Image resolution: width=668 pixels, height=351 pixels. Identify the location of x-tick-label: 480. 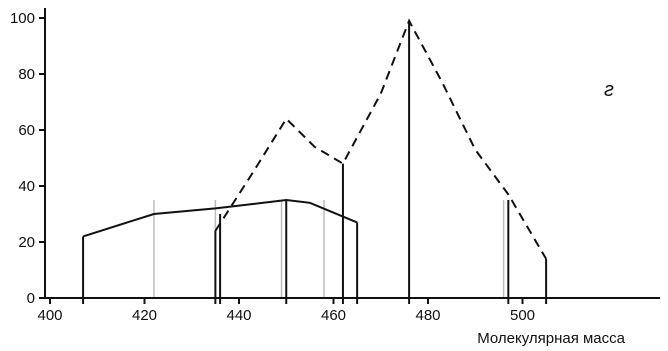
(427, 315).